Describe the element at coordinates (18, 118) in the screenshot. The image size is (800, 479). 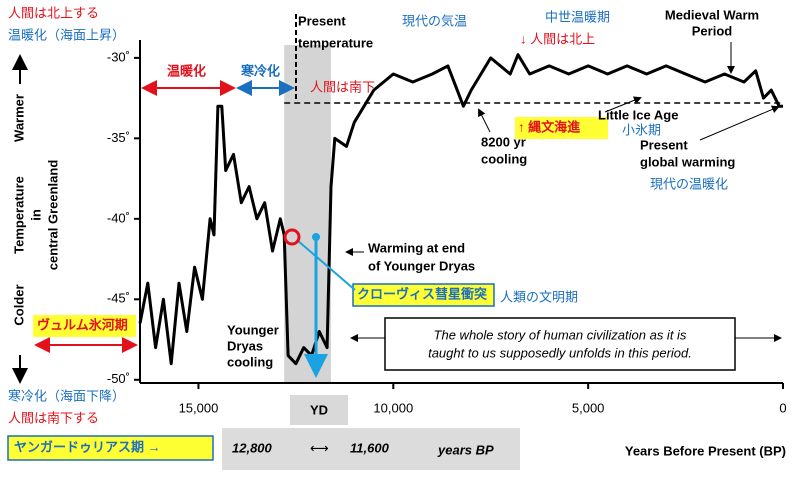
I see `y-axis-label: Warmer` at that location.